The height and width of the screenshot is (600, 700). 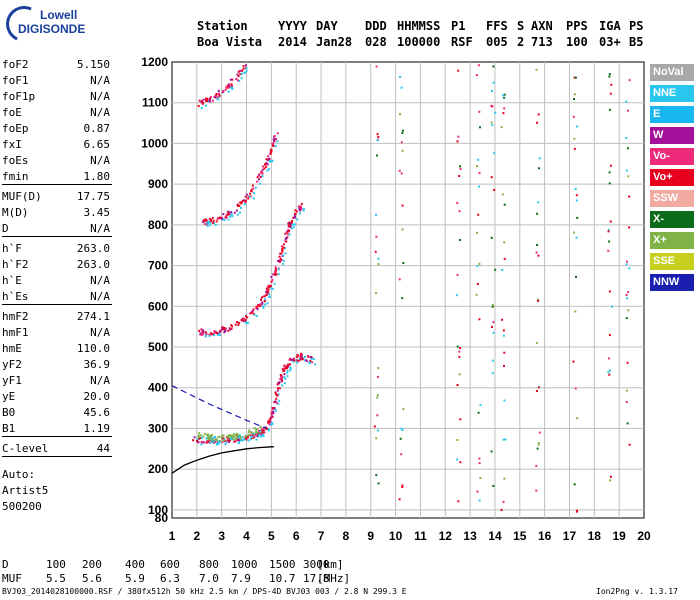 What do you see at coordinates (56, 578) in the screenshot?
I see `muf-value: 5.5` at bounding box center [56, 578].